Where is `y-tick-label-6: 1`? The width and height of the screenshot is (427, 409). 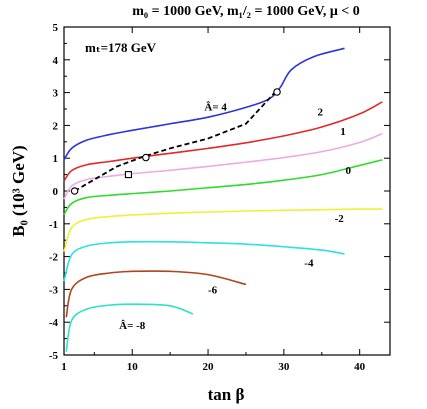
y-tick-label-6: 1 is located at coordinates (56, 159).